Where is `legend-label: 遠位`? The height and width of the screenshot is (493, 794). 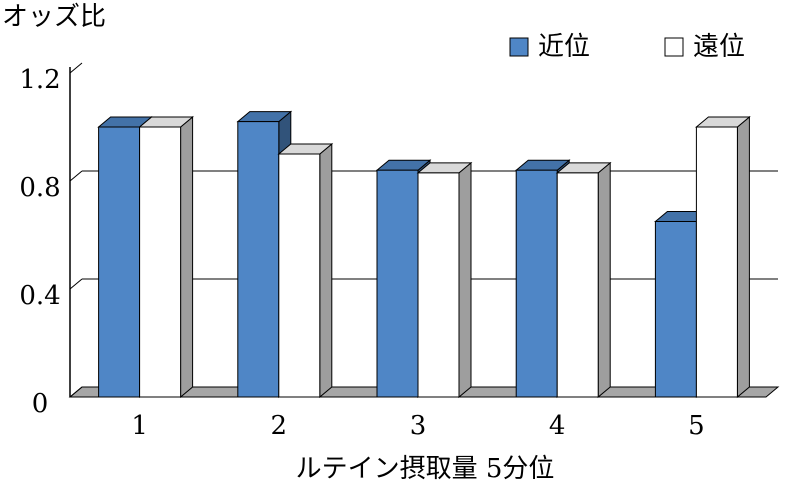 legend-label: 遠位 is located at coordinates (719, 47).